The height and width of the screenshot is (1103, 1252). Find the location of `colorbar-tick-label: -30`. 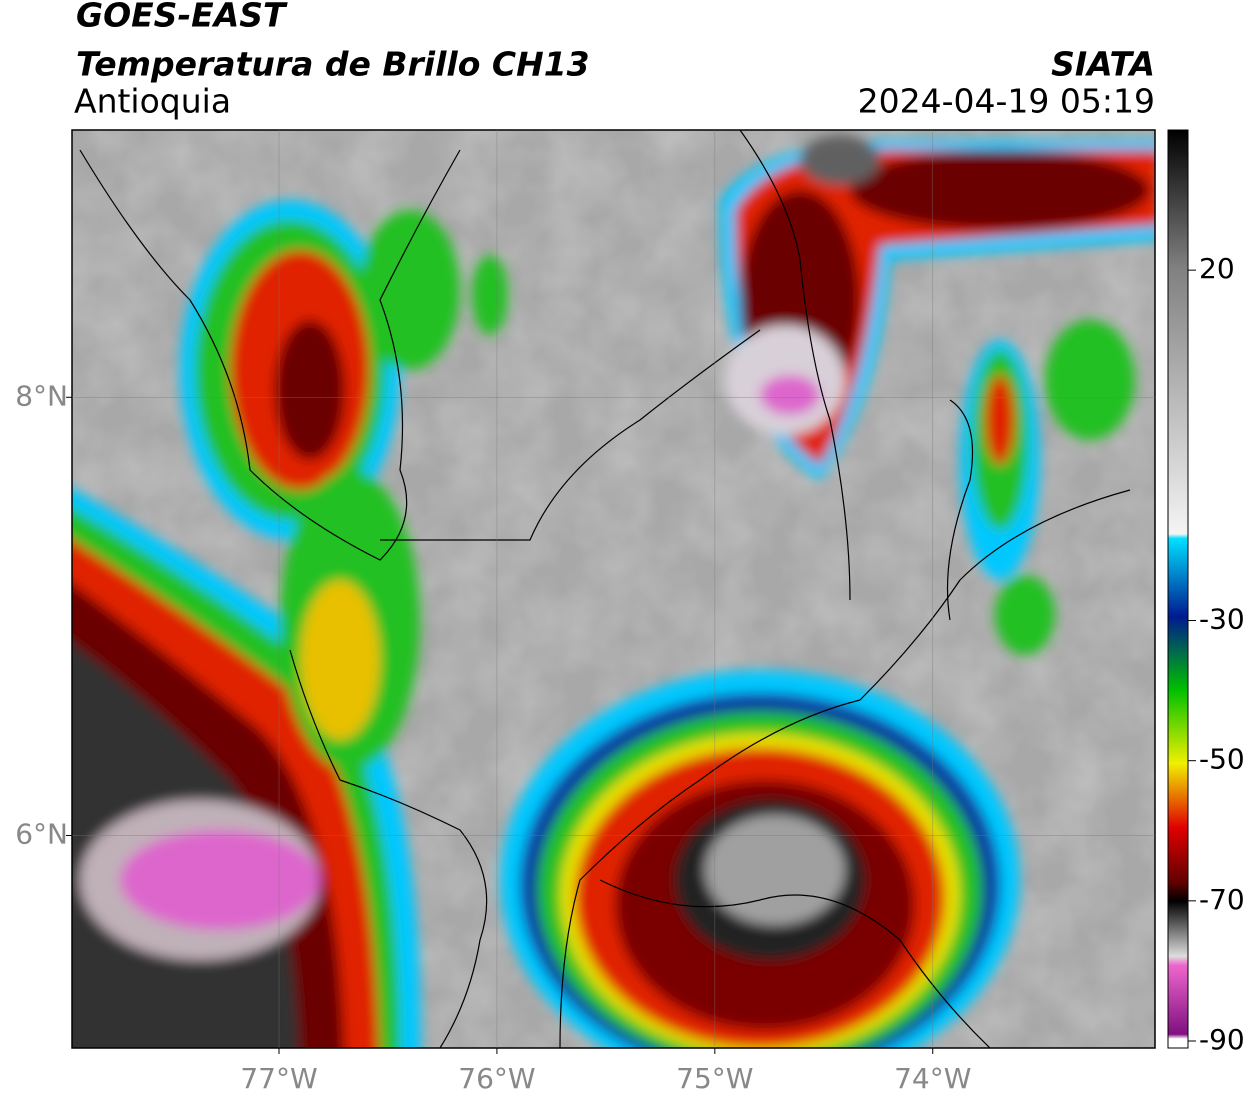

colorbar-tick-label: -30 is located at coordinates (1222, 619).